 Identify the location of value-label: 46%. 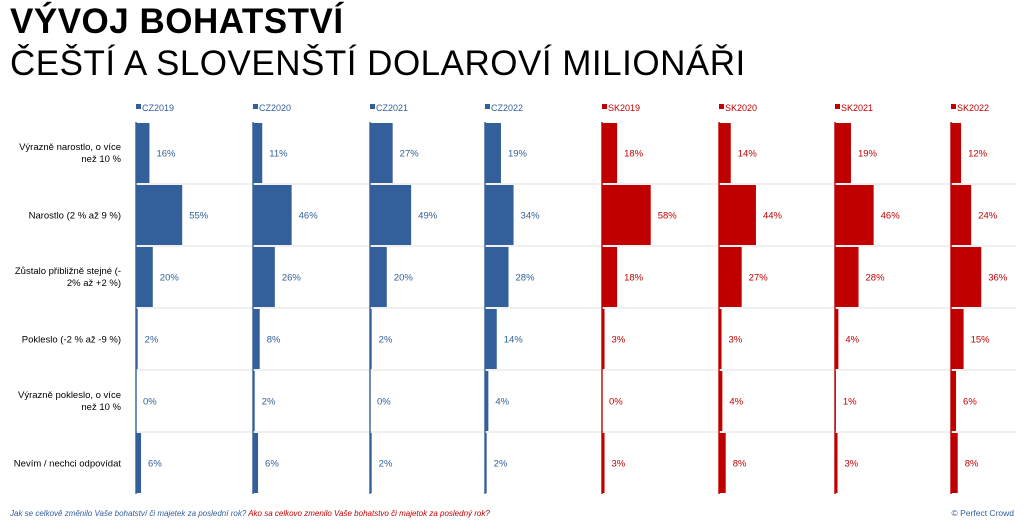
(891, 216).